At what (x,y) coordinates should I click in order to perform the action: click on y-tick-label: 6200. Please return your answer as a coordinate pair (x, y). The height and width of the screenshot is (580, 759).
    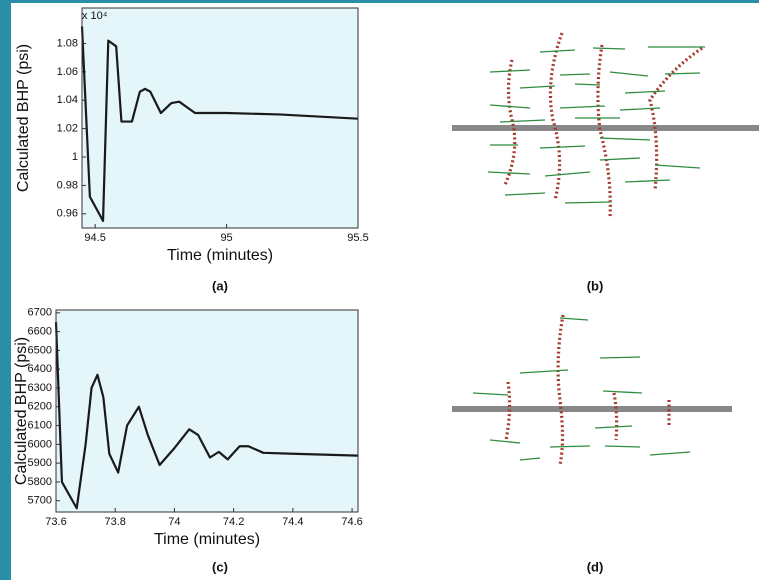
    Looking at the image, I should click on (40, 407).